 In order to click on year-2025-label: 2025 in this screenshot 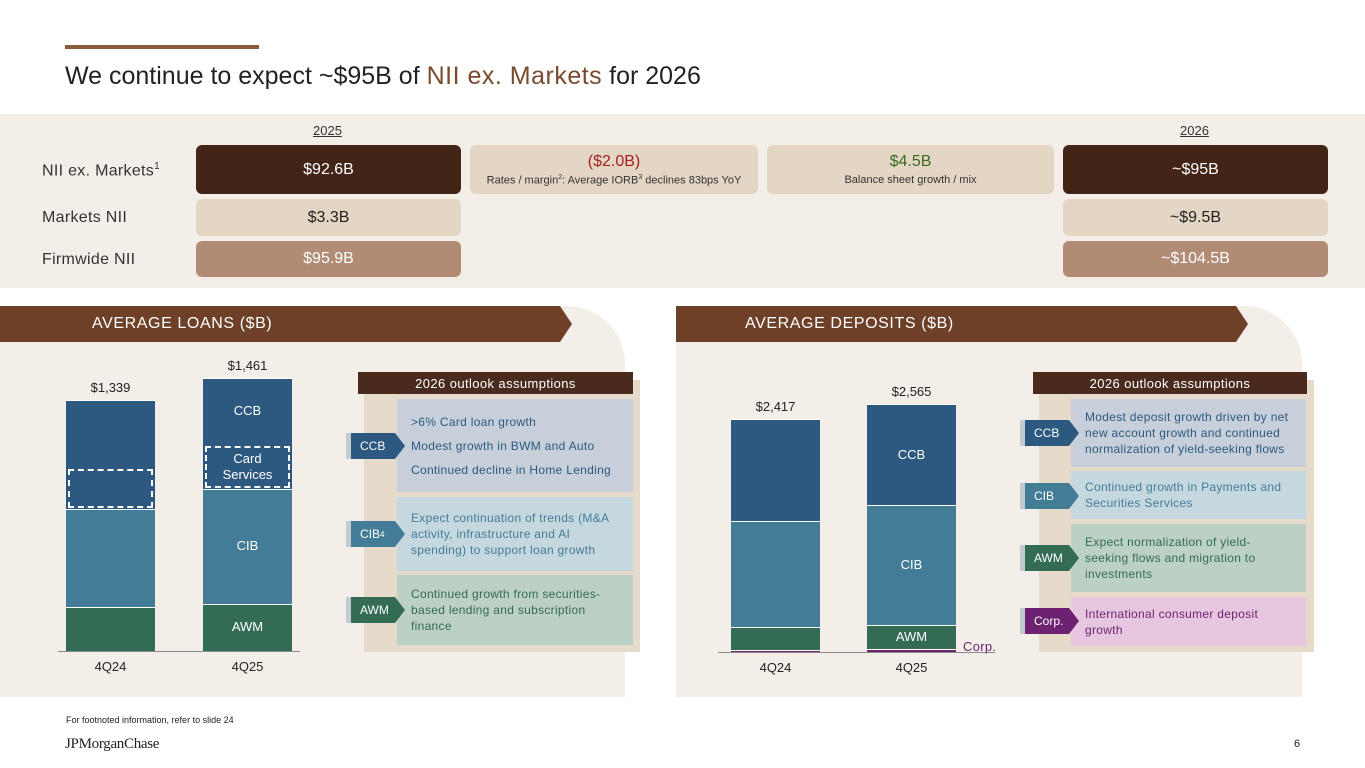, I will do `click(327, 130)`.